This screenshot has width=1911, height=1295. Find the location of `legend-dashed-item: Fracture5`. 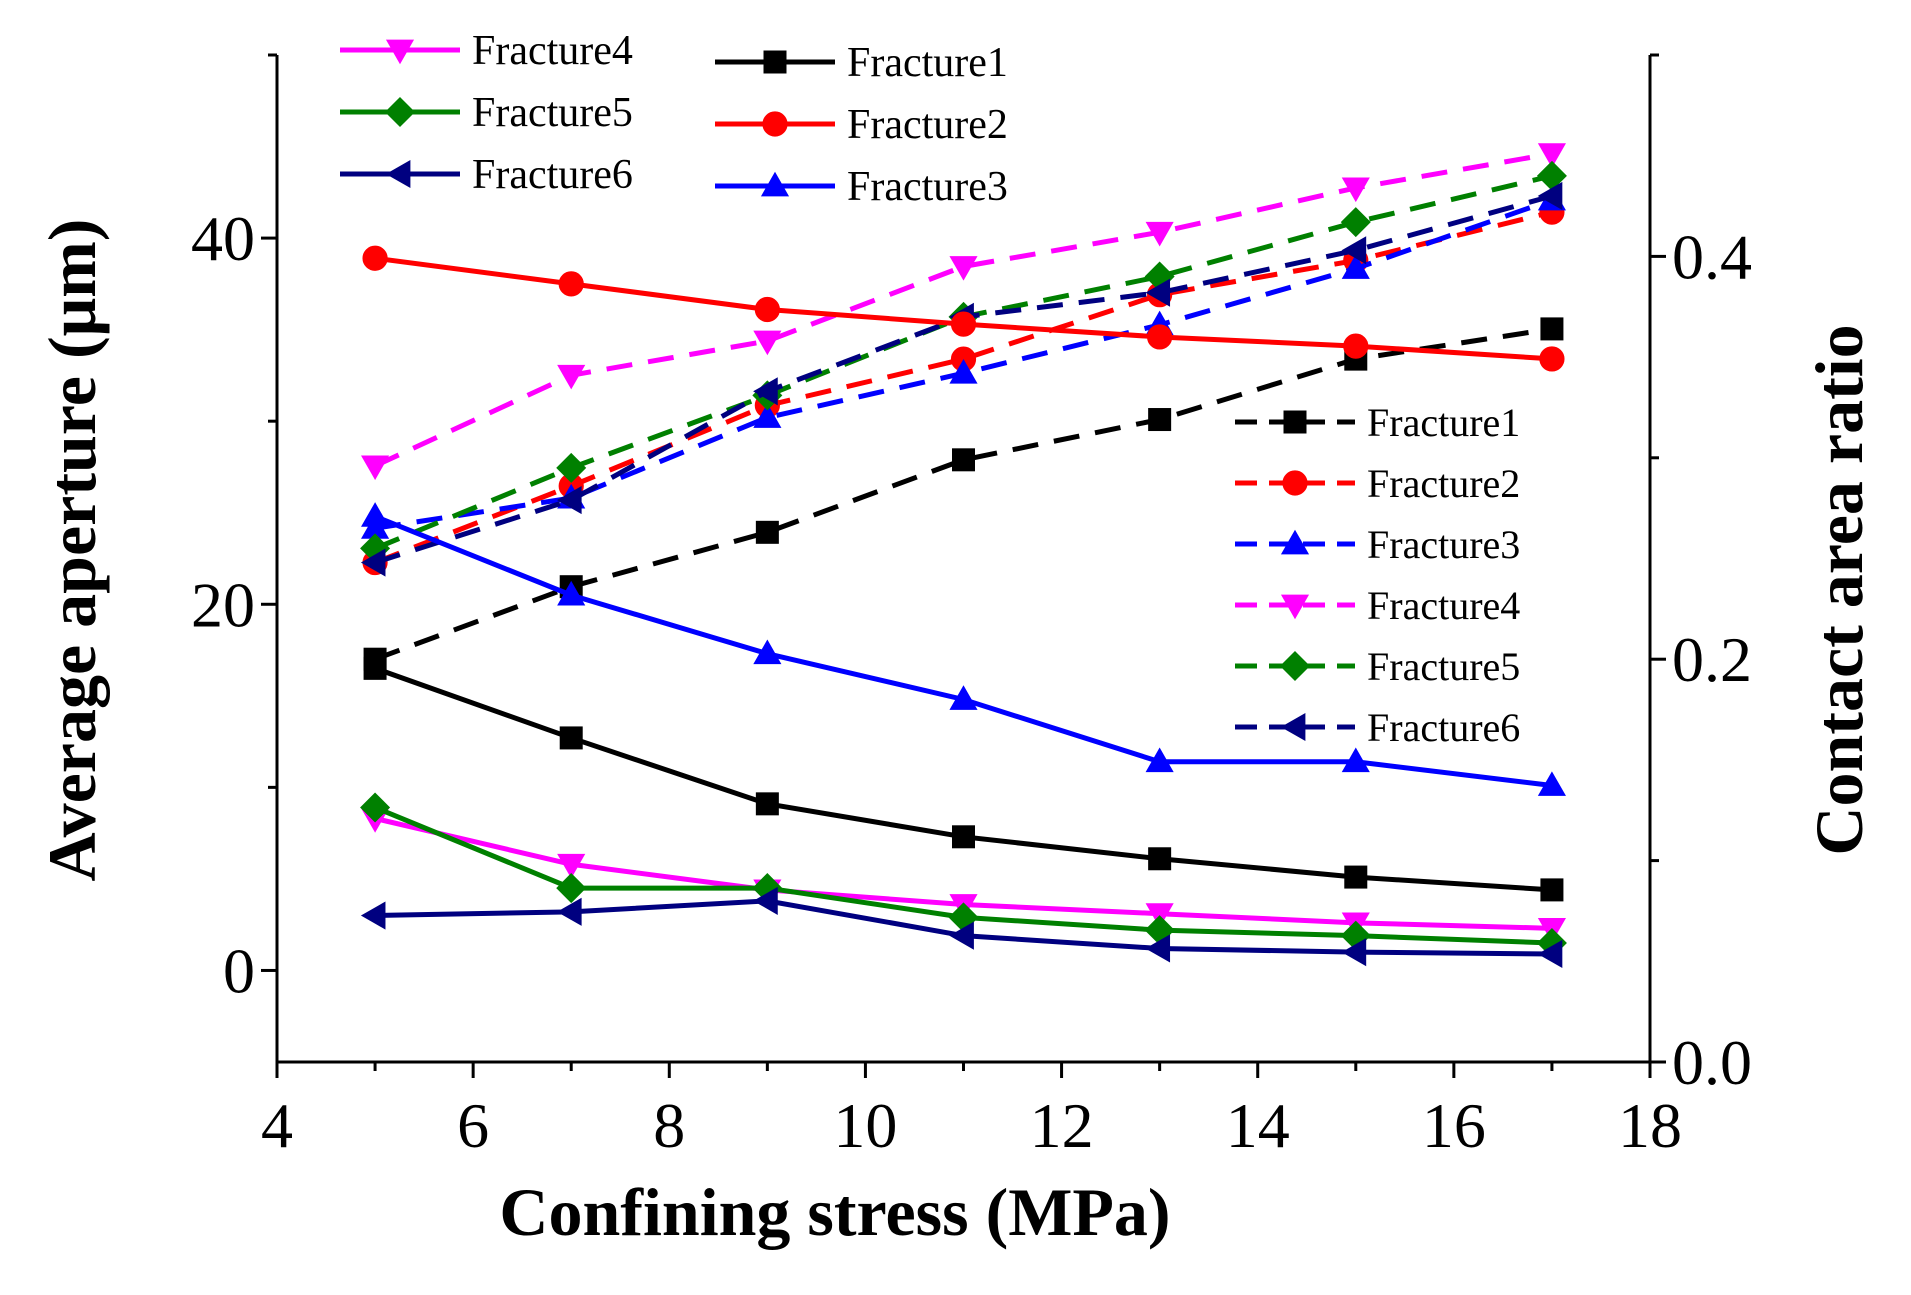

legend-dashed-item: Fracture5 is located at coordinates (1377, 666).